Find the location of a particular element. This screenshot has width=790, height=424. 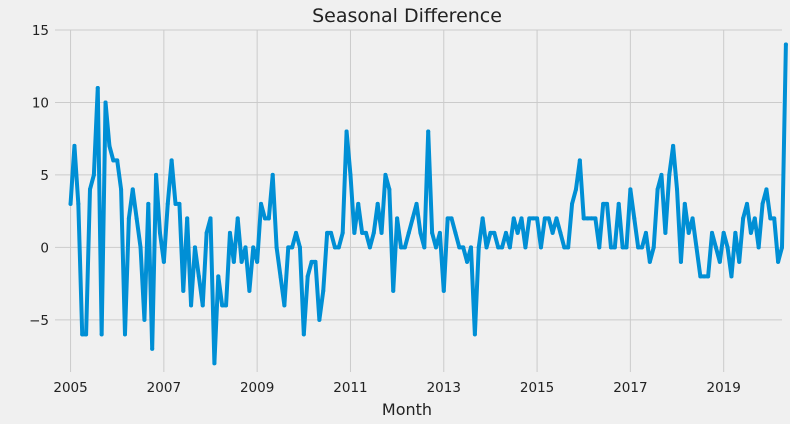

x-axis-ticks: 2005 2007 2009 2011 2013 2015 2017 2019 is located at coordinates (396, 388).